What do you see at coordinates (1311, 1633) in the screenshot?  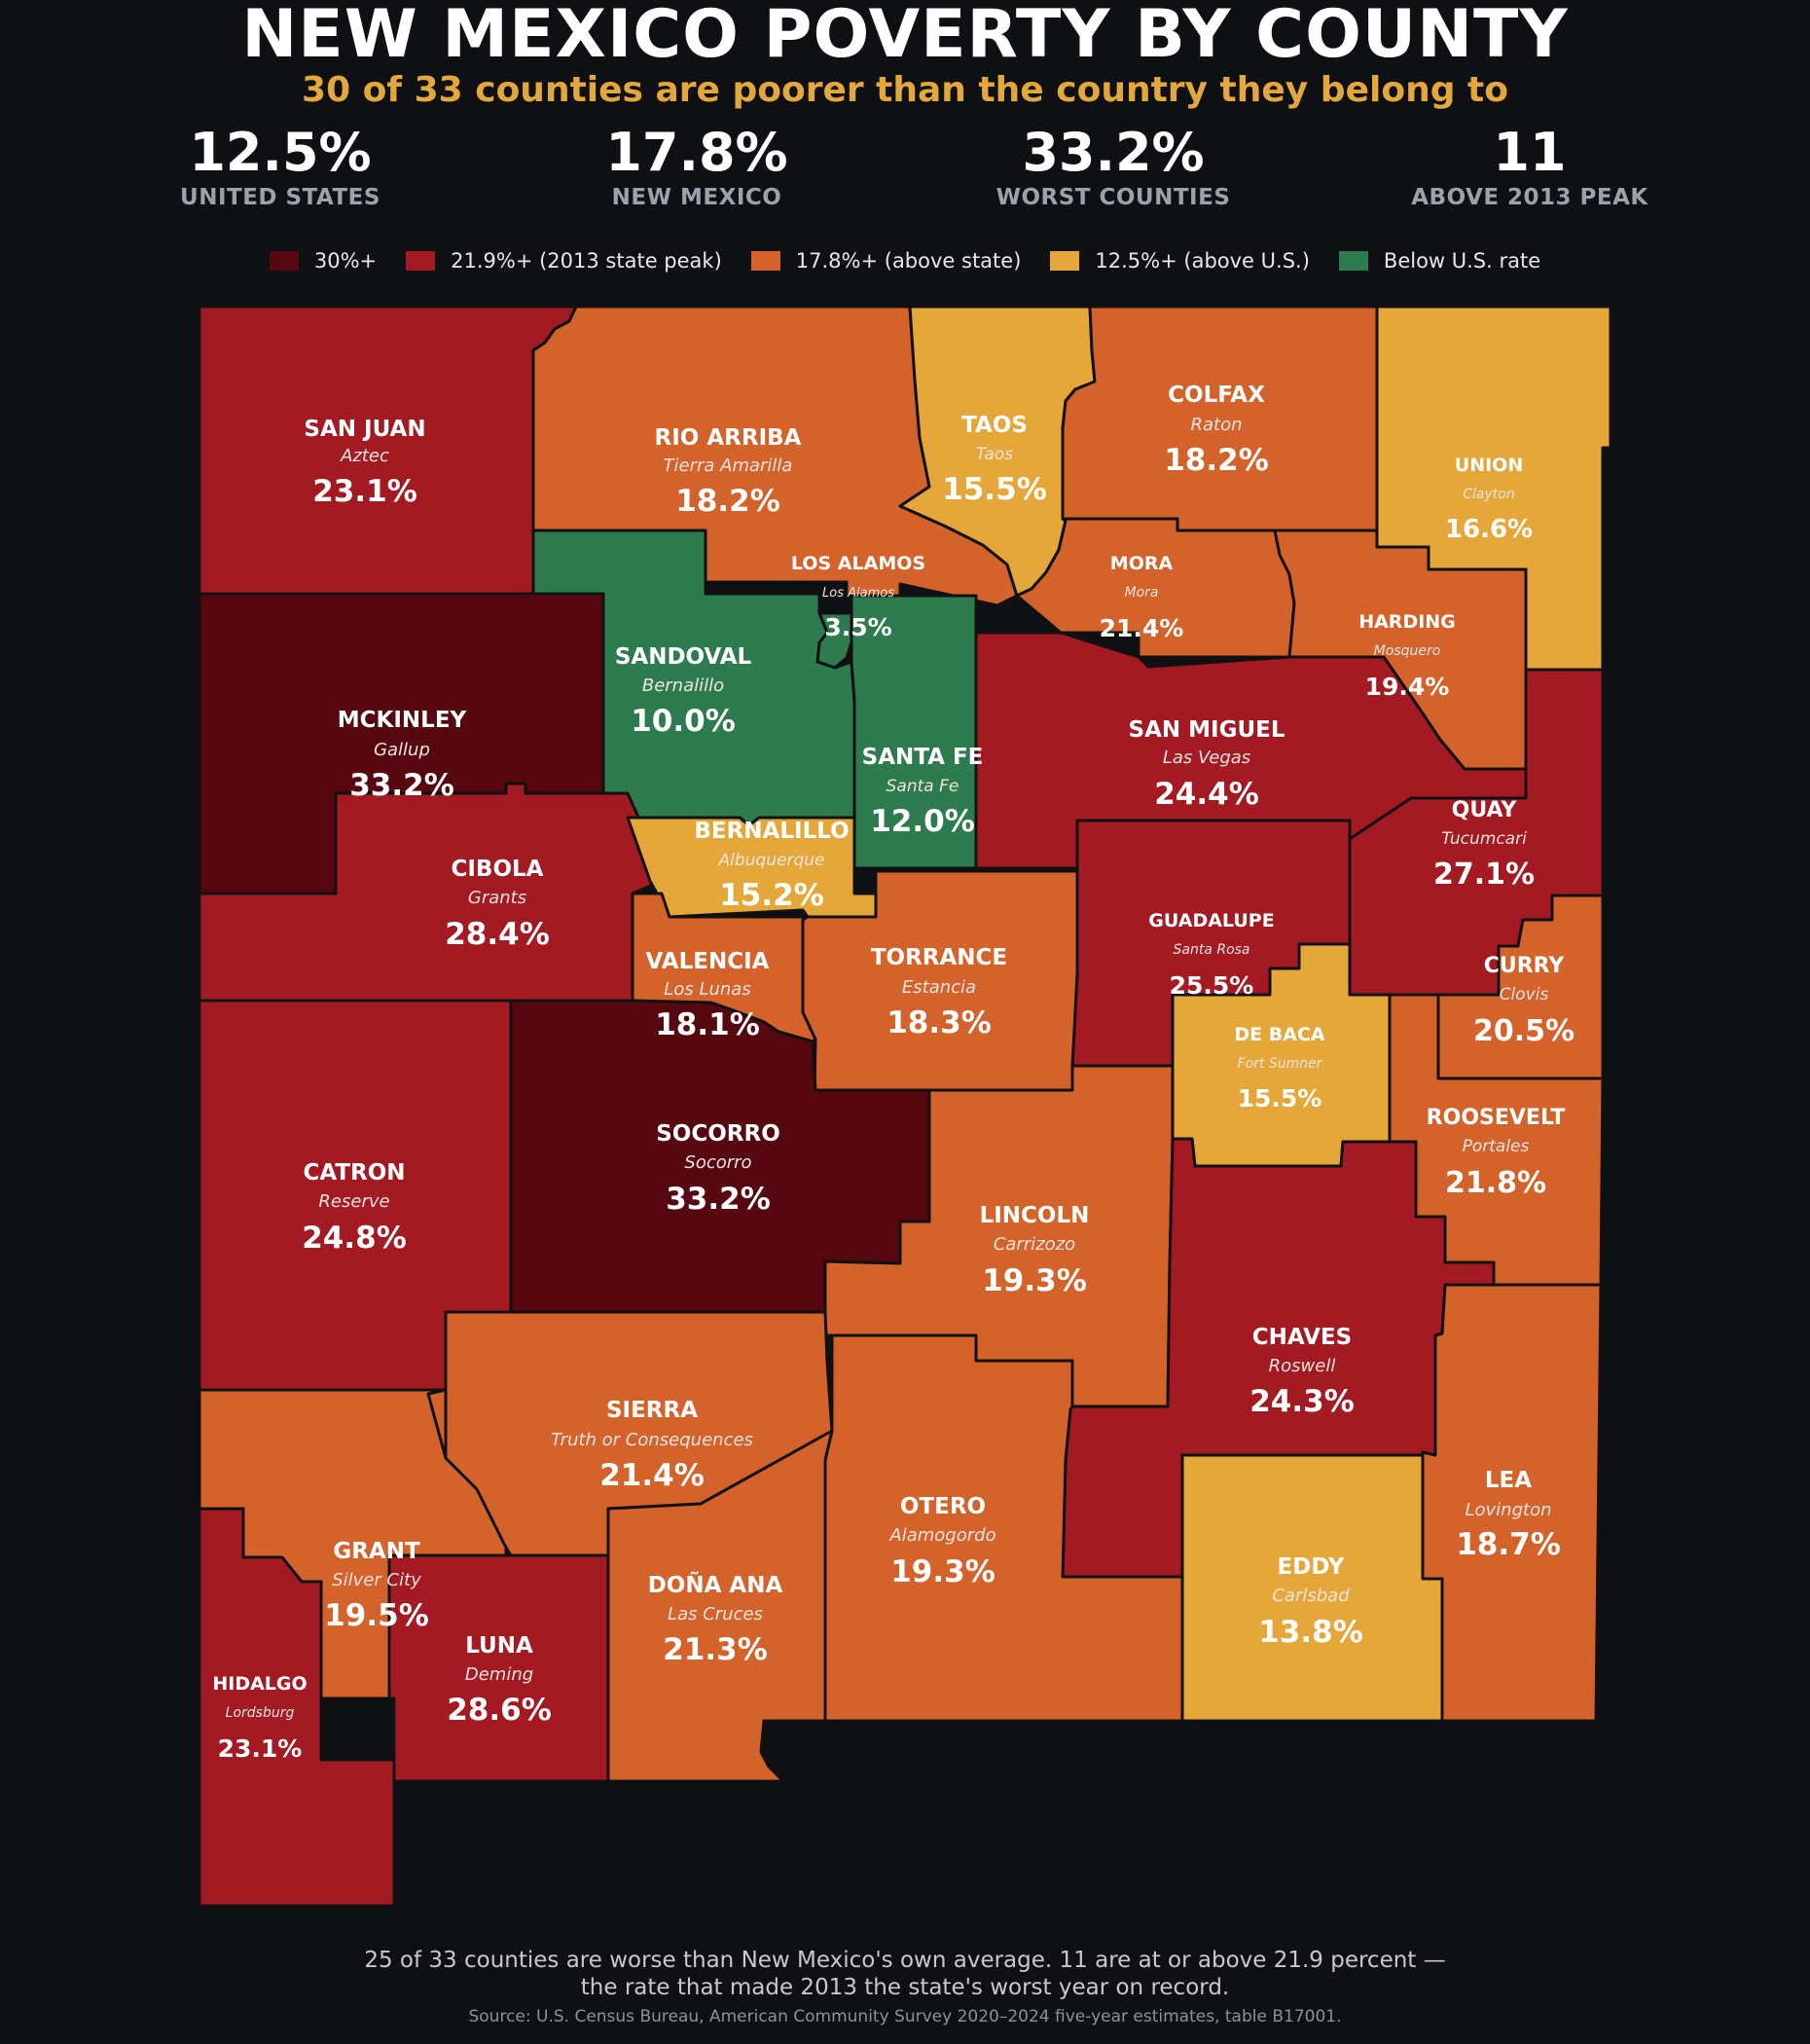 I see `county-value: 13.8%` at bounding box center [1311, 1633].